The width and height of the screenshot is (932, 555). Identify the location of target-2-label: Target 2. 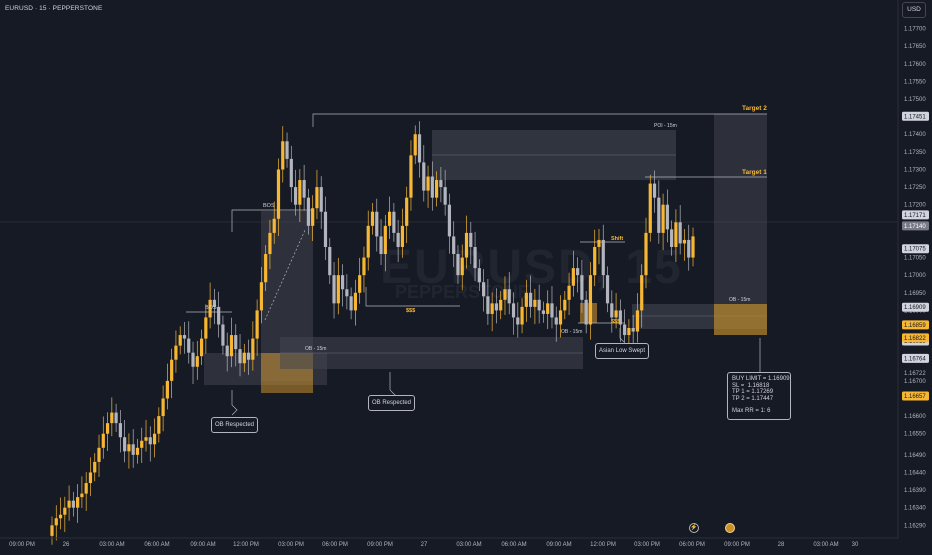
(754, 108).